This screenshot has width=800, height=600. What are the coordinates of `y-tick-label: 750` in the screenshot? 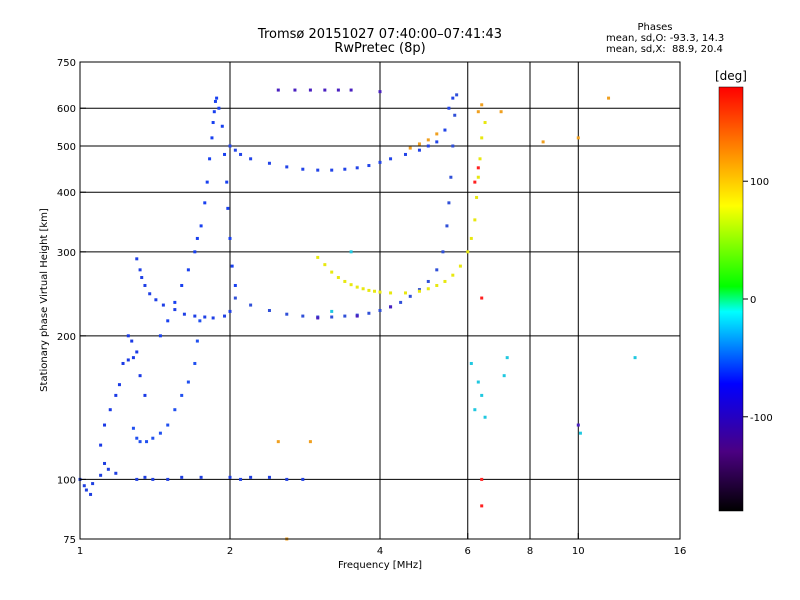 It's located at (66, 63).